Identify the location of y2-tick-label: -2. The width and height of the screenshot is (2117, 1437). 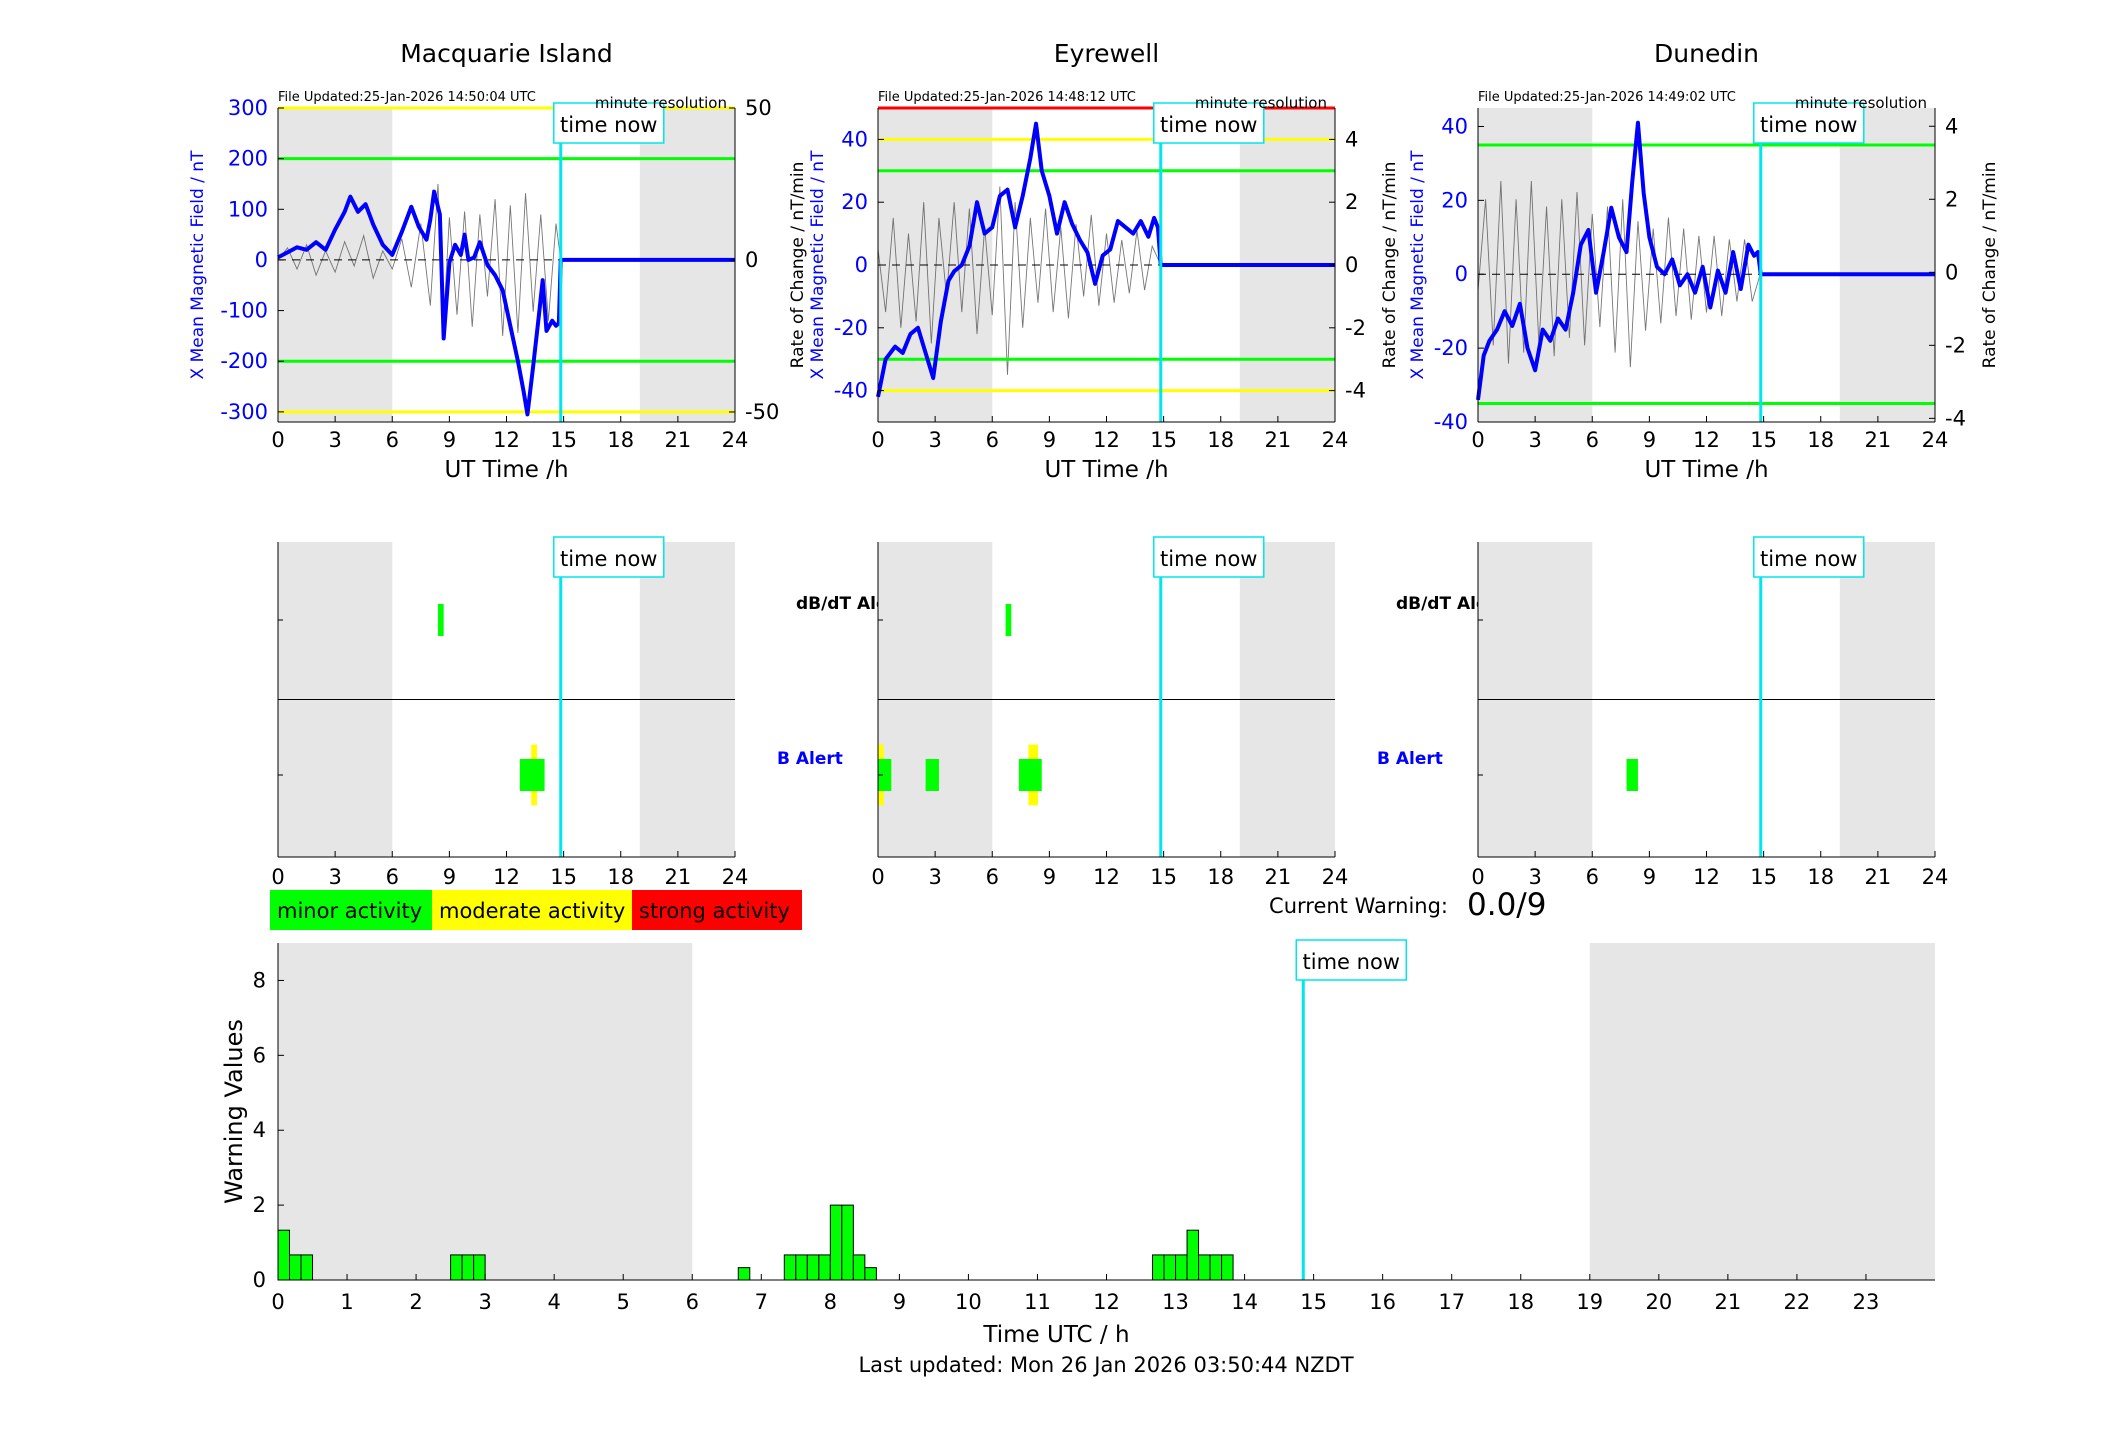
(1355, 328).